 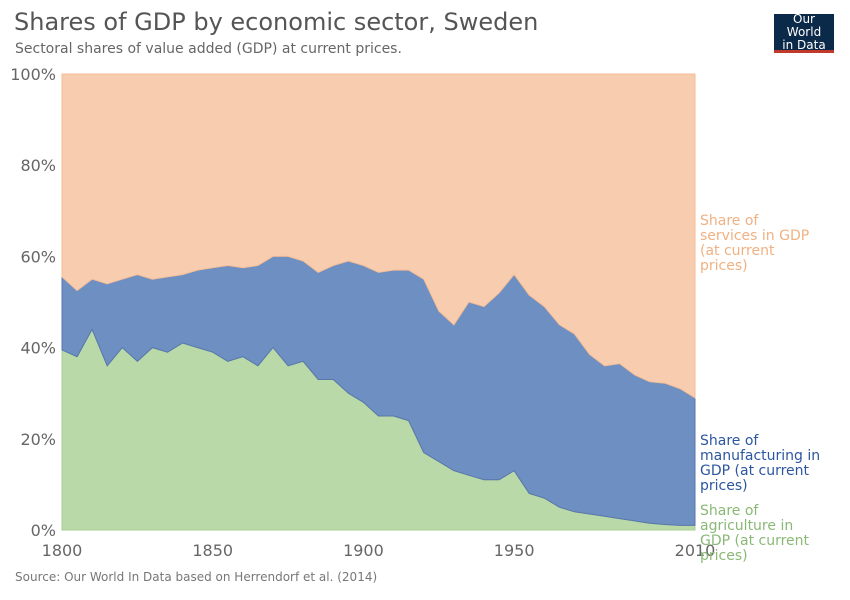 What do you see at coordinates (804, 25) in the screenshot?
I see `logo-line-1: Our World` at bounding box center [804, 25].